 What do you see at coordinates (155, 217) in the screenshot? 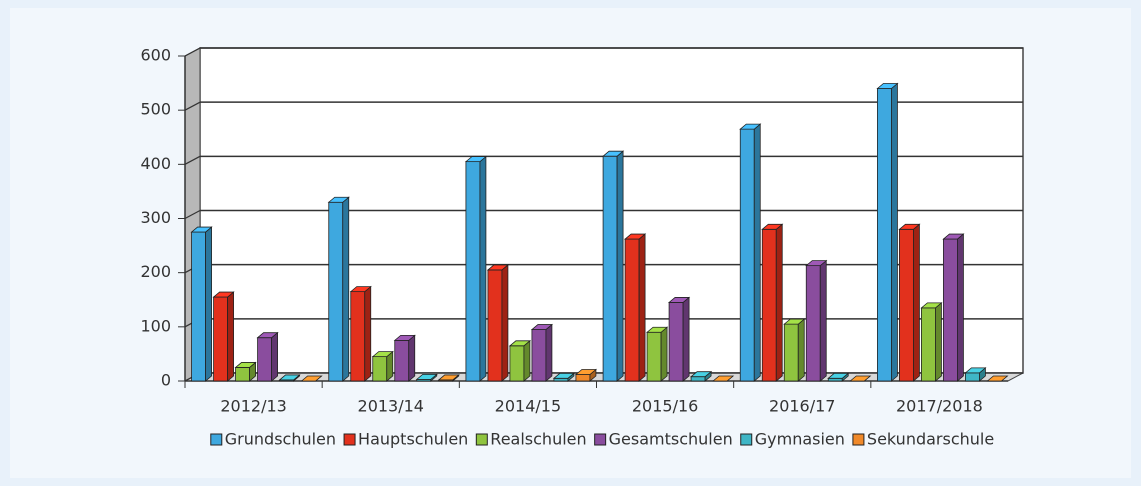
I see `y-tick-label: 300` at bounding box center [155, 217].